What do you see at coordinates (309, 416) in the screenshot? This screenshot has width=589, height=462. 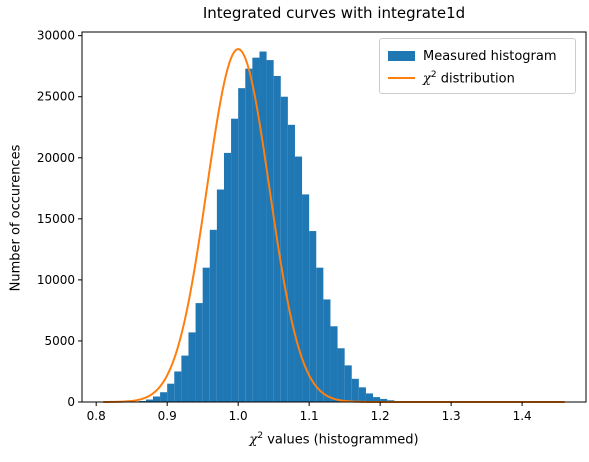 I see `x-tick-label: 1.1` at bounding box center [309, 416].